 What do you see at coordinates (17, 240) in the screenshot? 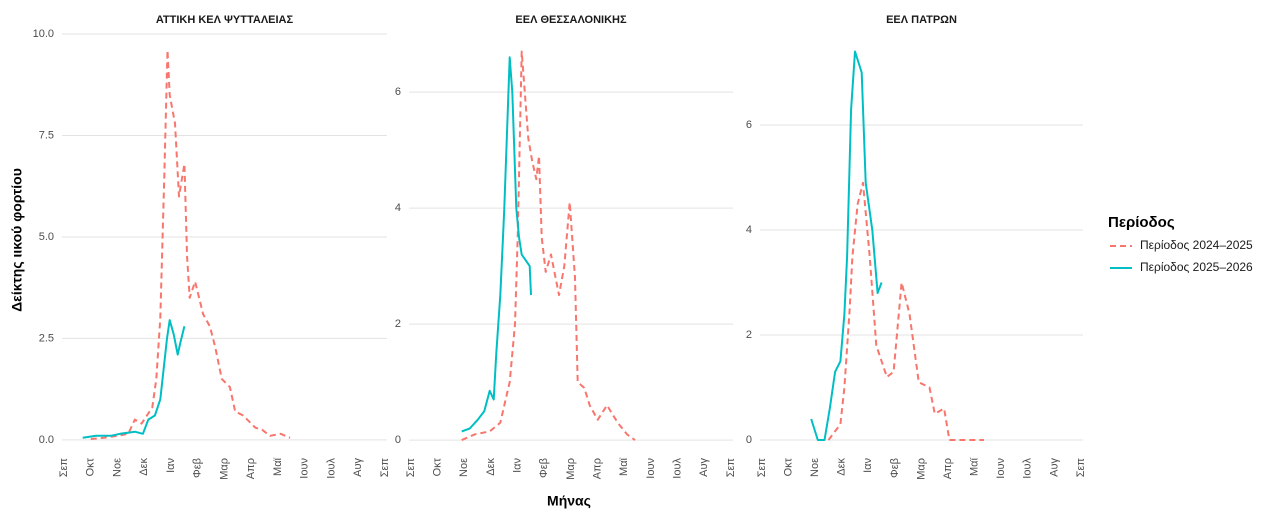
I see `y-axis-label: Δείκτης ιικού φορτίου` at bounding box center [17, 240].